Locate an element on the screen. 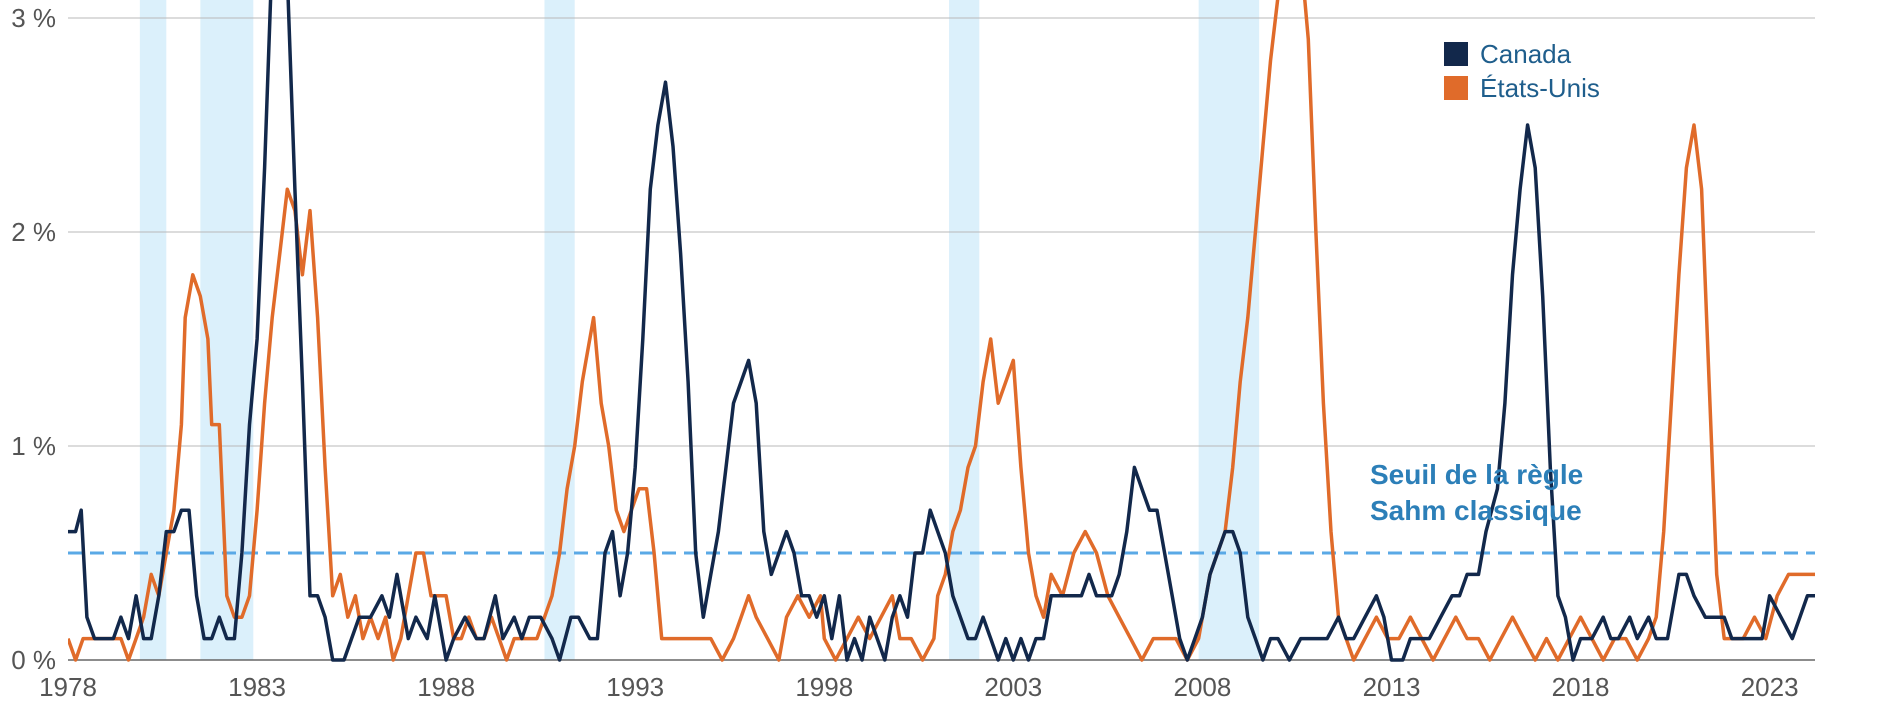 The width and height of the screenshot is (1881, 701). y-tick-label: 3 % is located at coordinates (33, 18).